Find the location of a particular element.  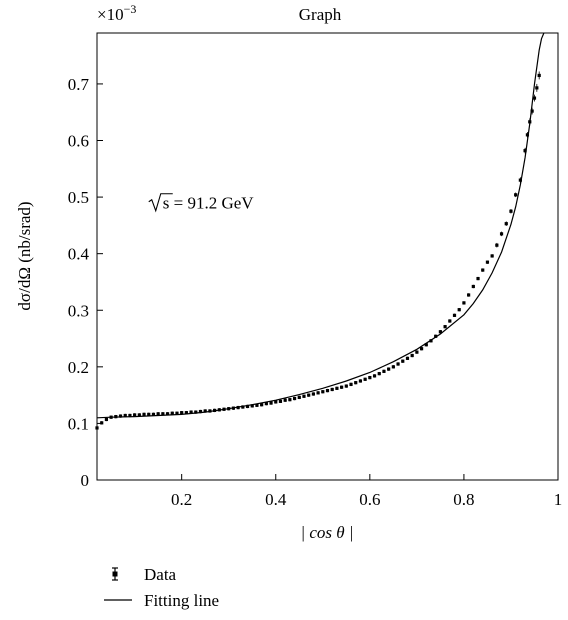

energy-annotation: s = 91.2 GeV is located at coordinates (201, 203).